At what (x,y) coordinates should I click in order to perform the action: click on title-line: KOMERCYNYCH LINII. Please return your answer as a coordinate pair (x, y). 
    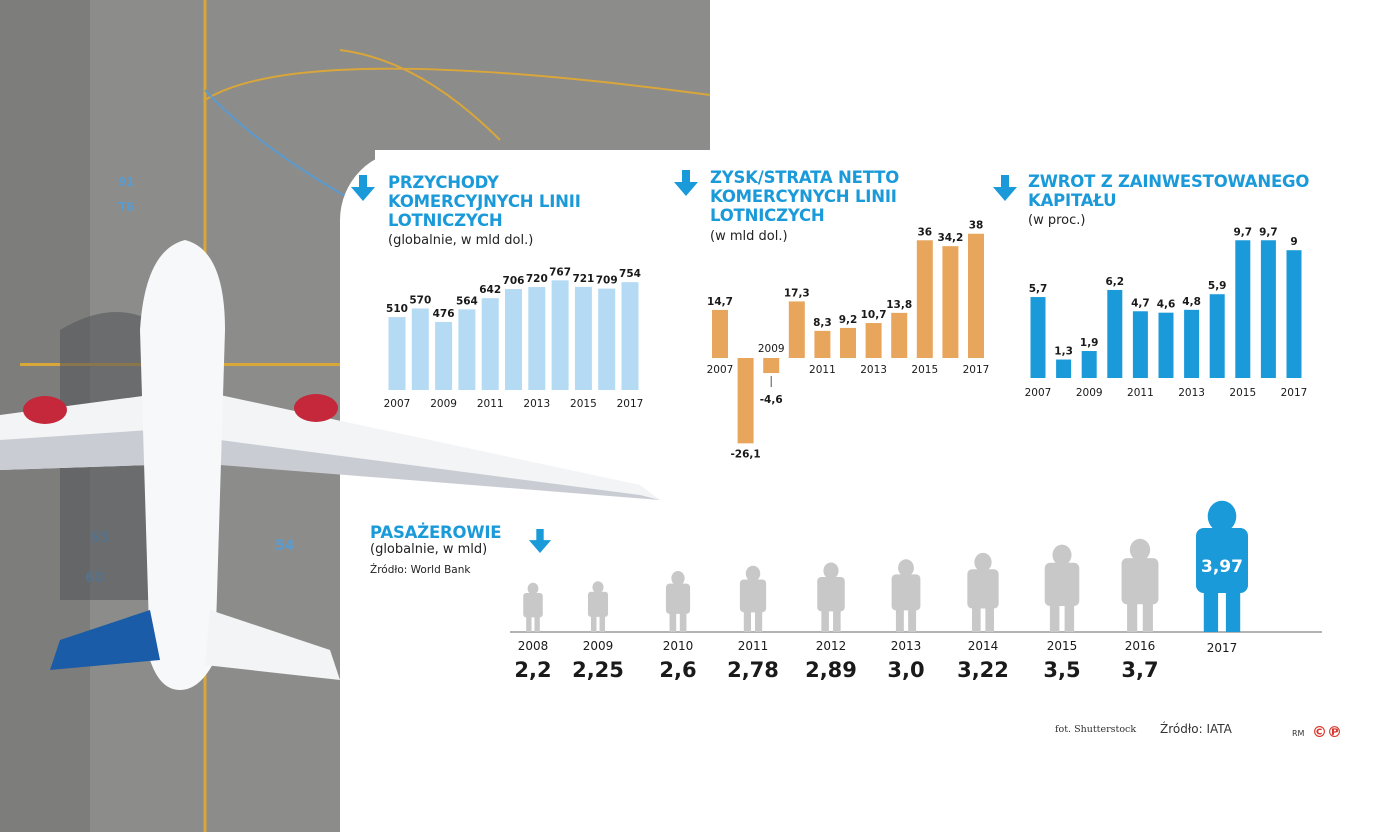
    Looking at the image, I should click on (803, 196).